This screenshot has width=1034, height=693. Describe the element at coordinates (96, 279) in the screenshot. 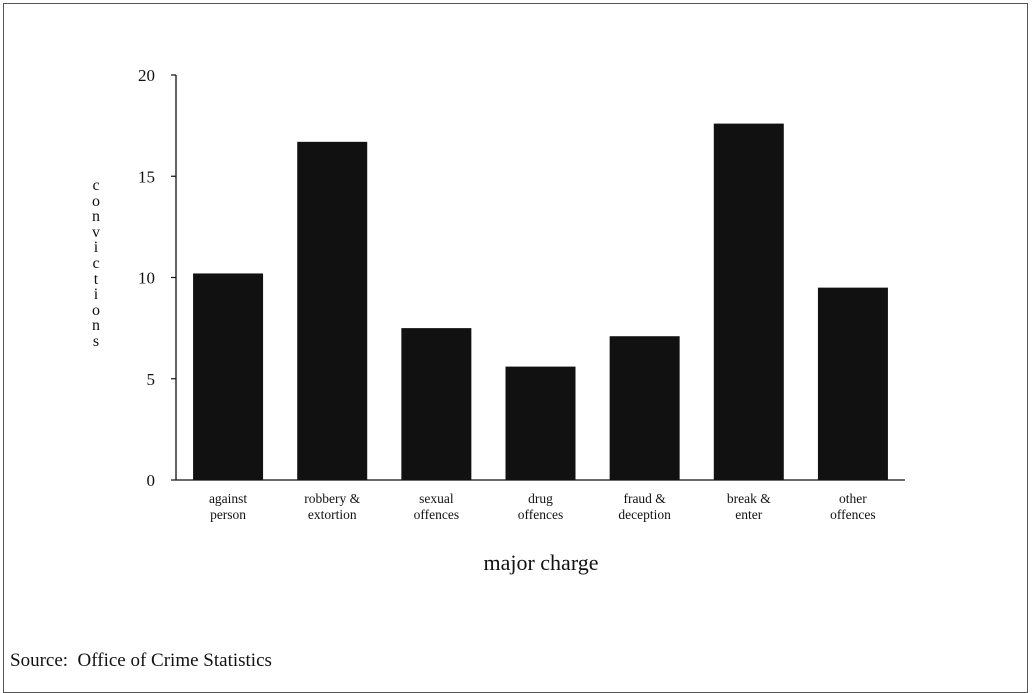

I see `y-axis-label-letter: t` at that location.